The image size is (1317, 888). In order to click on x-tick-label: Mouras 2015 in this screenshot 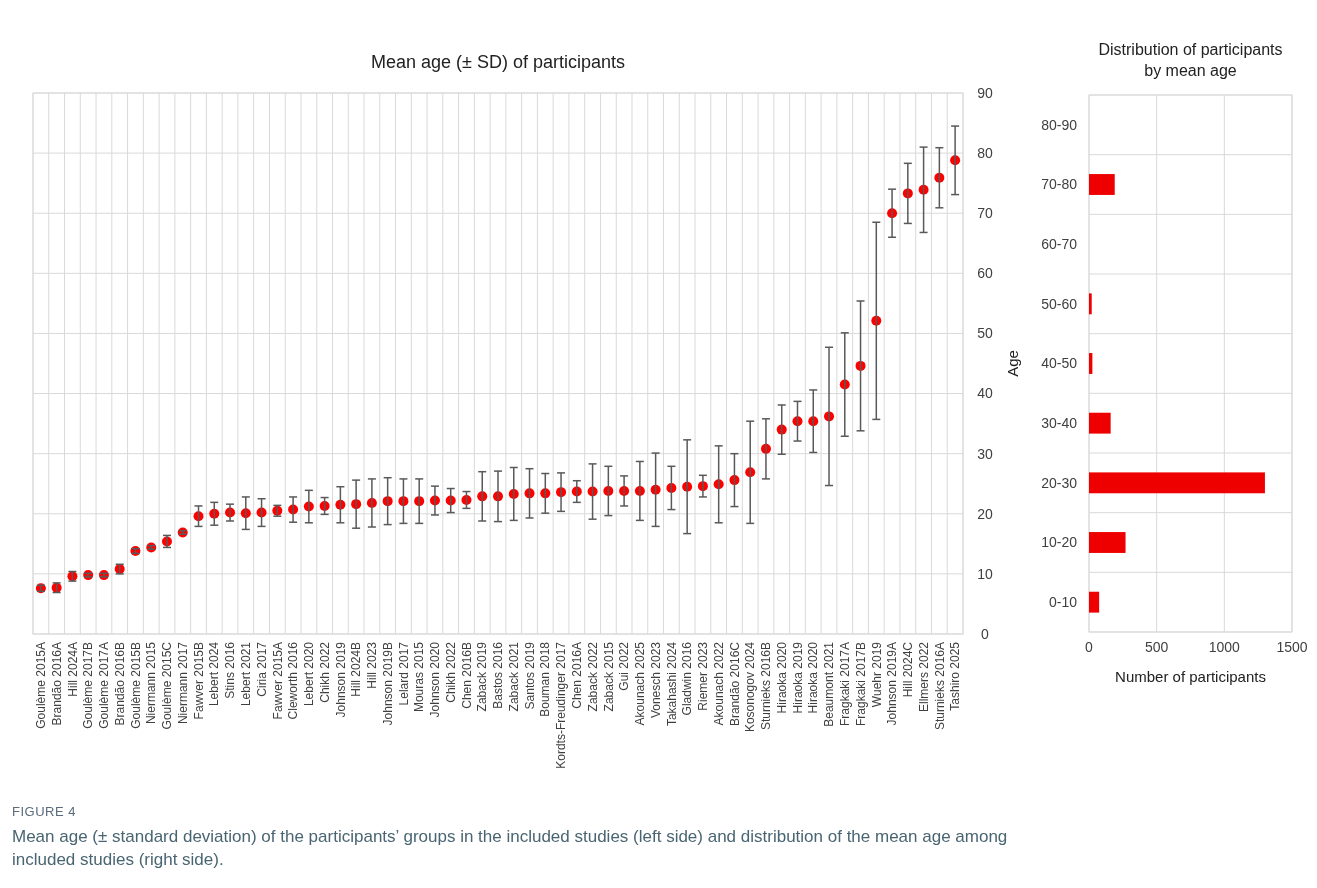, I will do `click(419, 677)`.